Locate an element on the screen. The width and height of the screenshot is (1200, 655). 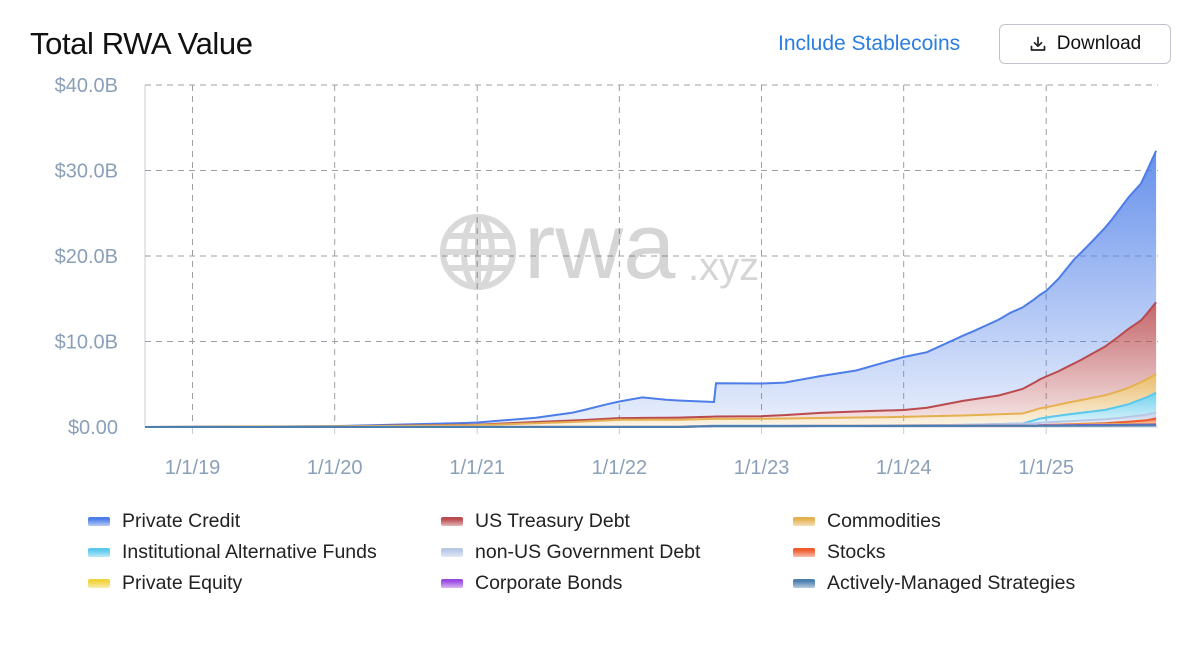
x-tick-label: 1/1/23 is located at coordinates (762, 468).